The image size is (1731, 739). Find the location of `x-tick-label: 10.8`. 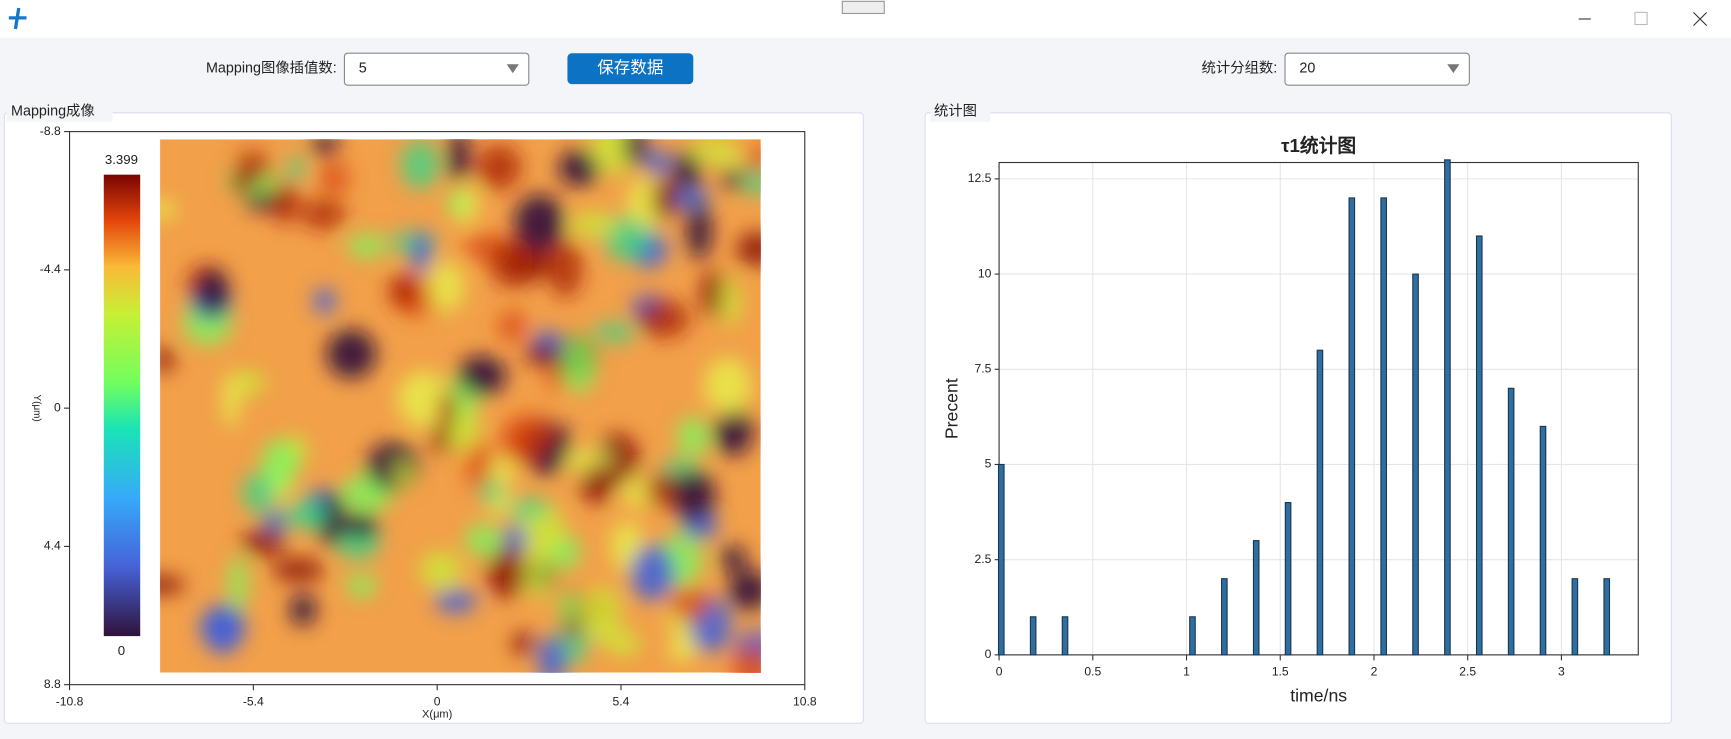

x-tick-label: 10.8 is located at coordinates (805, 702).